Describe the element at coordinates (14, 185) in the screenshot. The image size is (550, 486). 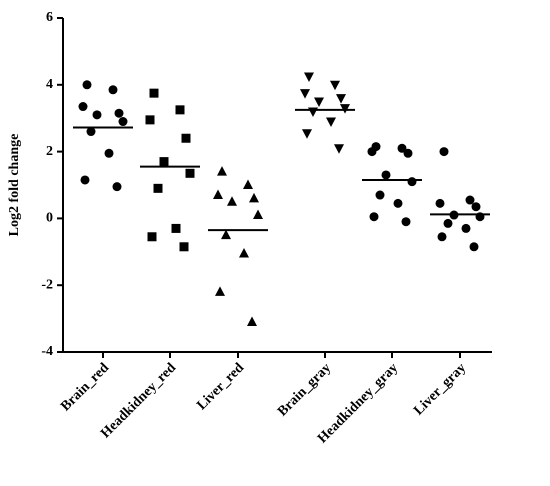
I see `y-axis-label: Log2 fold change` at that location.